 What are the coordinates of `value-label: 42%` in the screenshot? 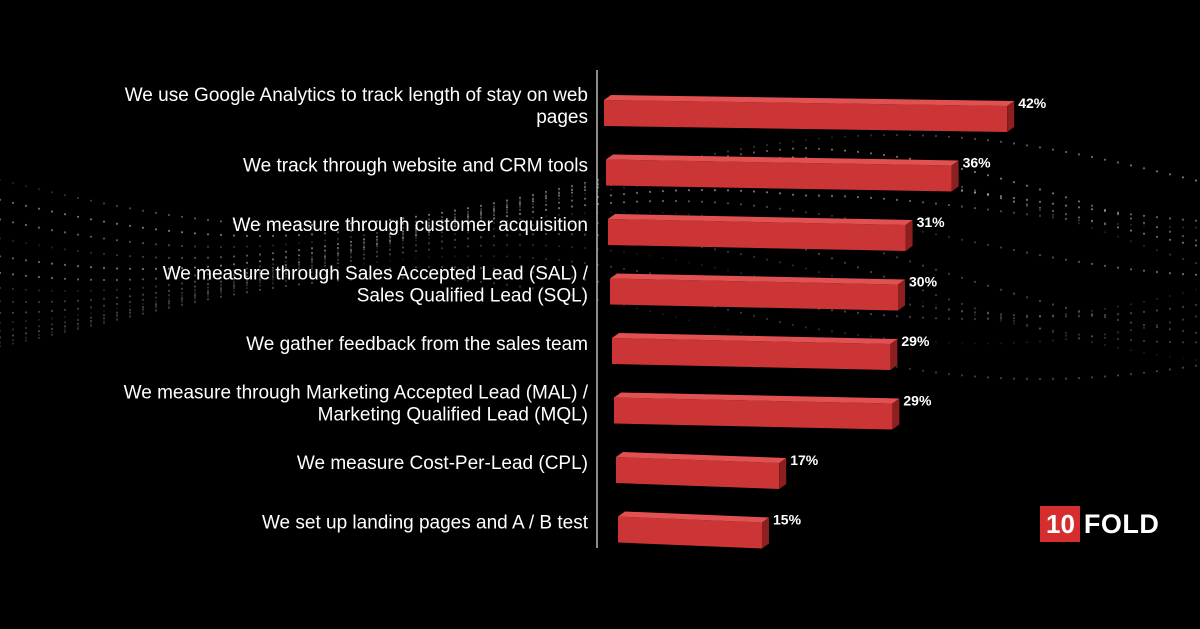 It's located at (1032, 103).